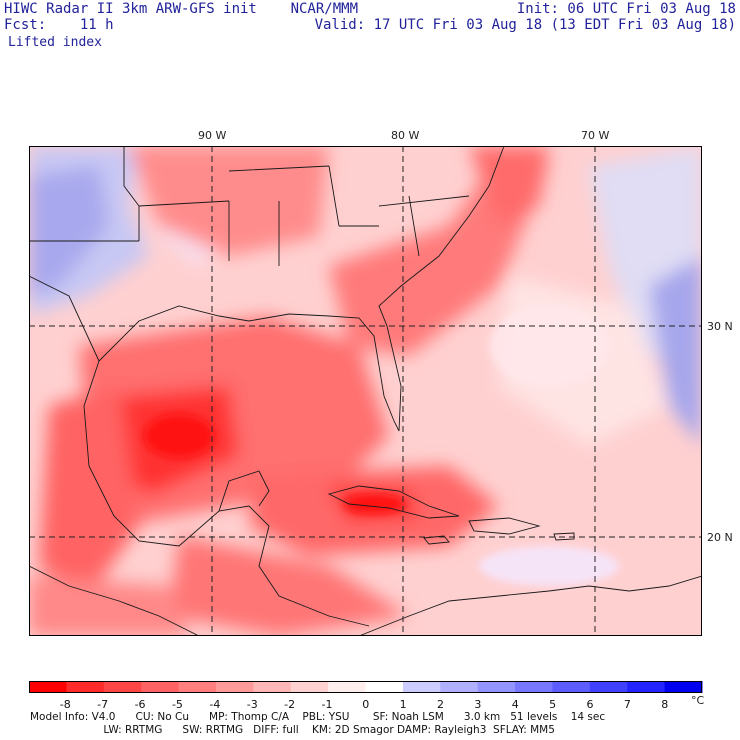 This screenshot has height=740, width=740. Describe the element at coordinates (215, 704) in the screenshot. I see `colorbar-tick-label: -4` at that location.